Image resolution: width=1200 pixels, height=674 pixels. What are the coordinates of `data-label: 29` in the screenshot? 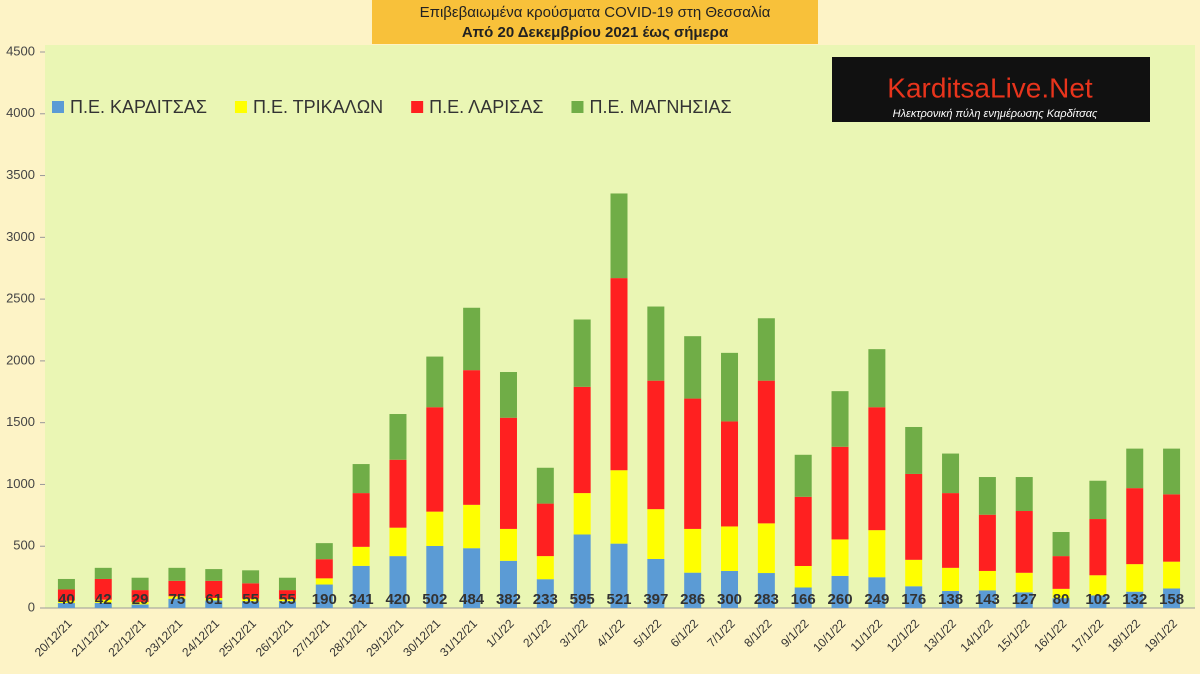 It's located at (140, 599).